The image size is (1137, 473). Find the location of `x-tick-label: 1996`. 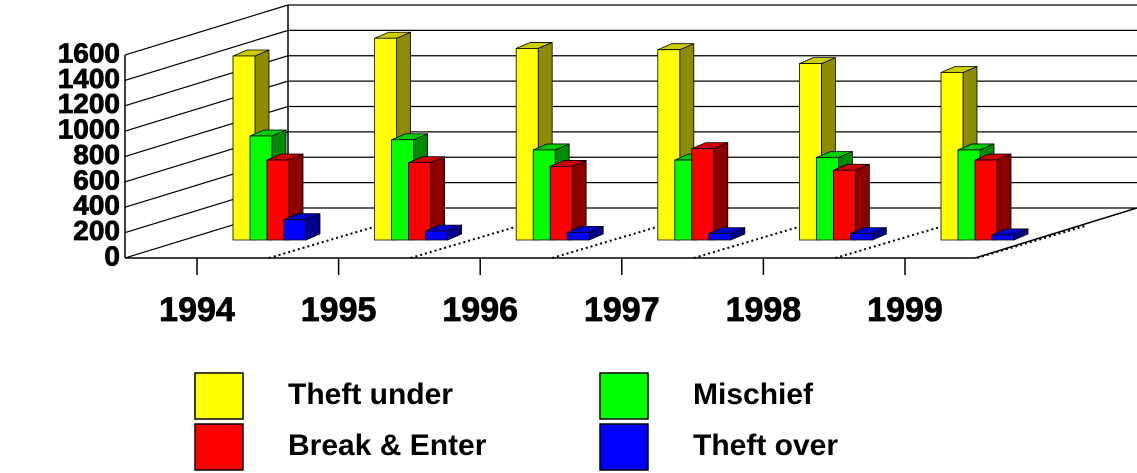

x-tick-label: 1996 is located at coordinates (480, 310).